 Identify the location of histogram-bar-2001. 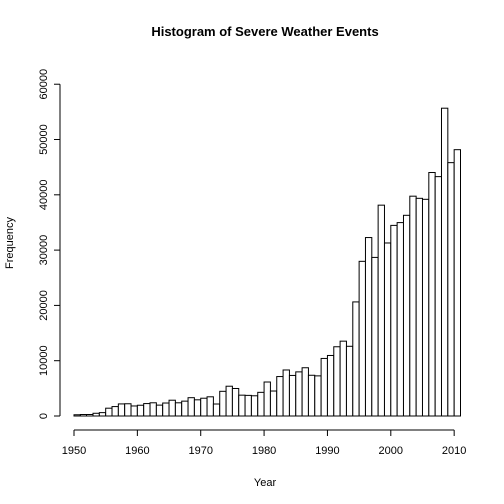
(400, 319).